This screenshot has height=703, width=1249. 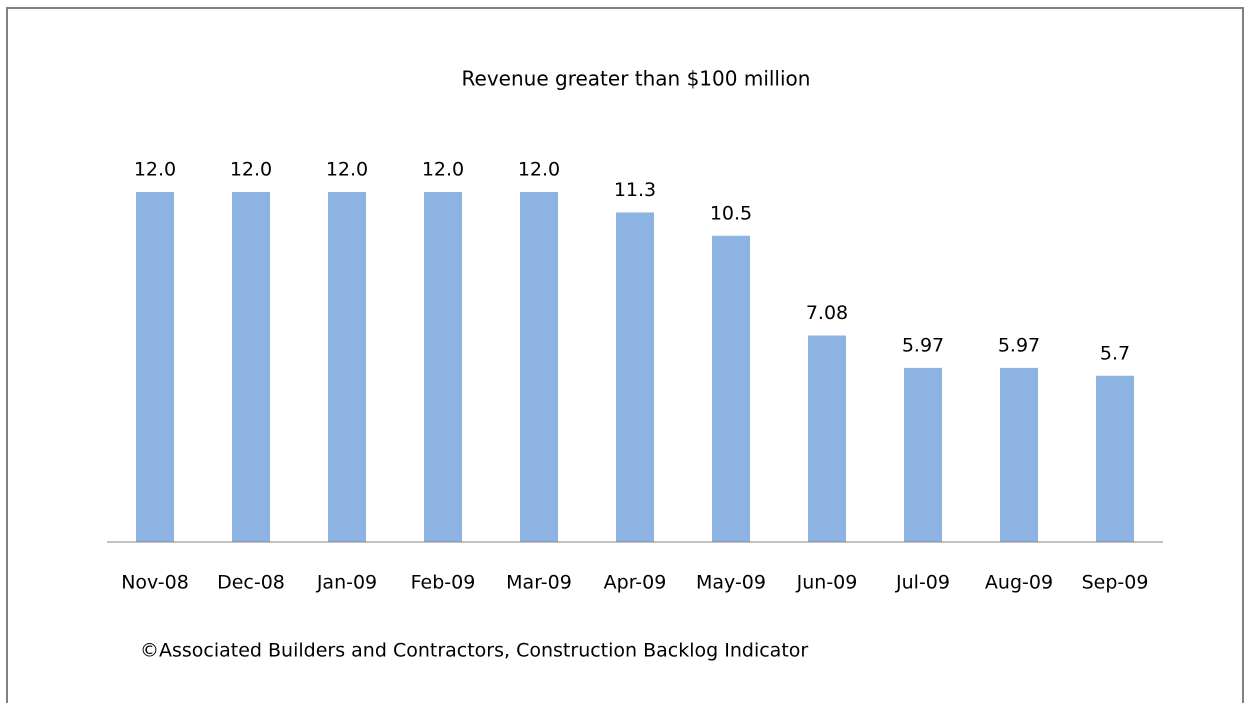 I want to click on x-tick-label: Nov-08, so click(x=155, y=583).